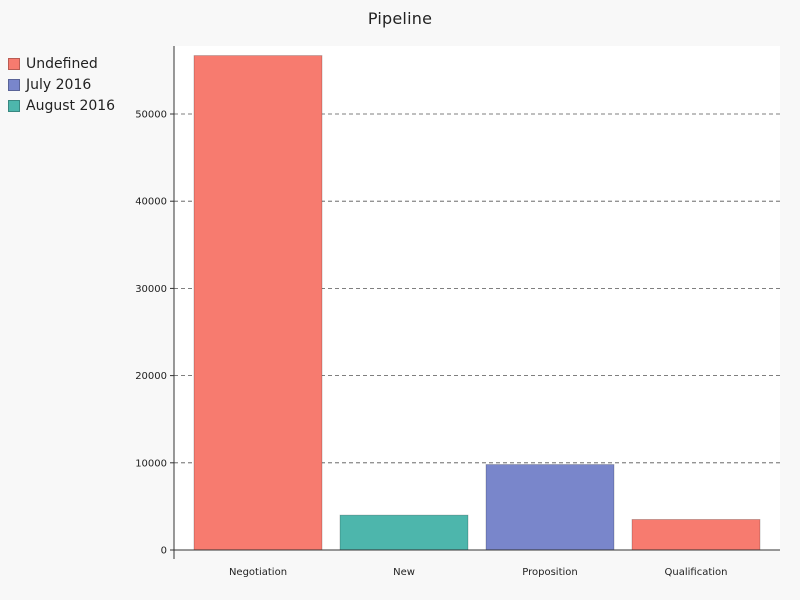 The height and width of the screenshot is (600, 800). What do you see at coordinates (151, 376) in the screenshot?
I see `y-tick-label-20000: 20000` at bounding box center [151, 376].